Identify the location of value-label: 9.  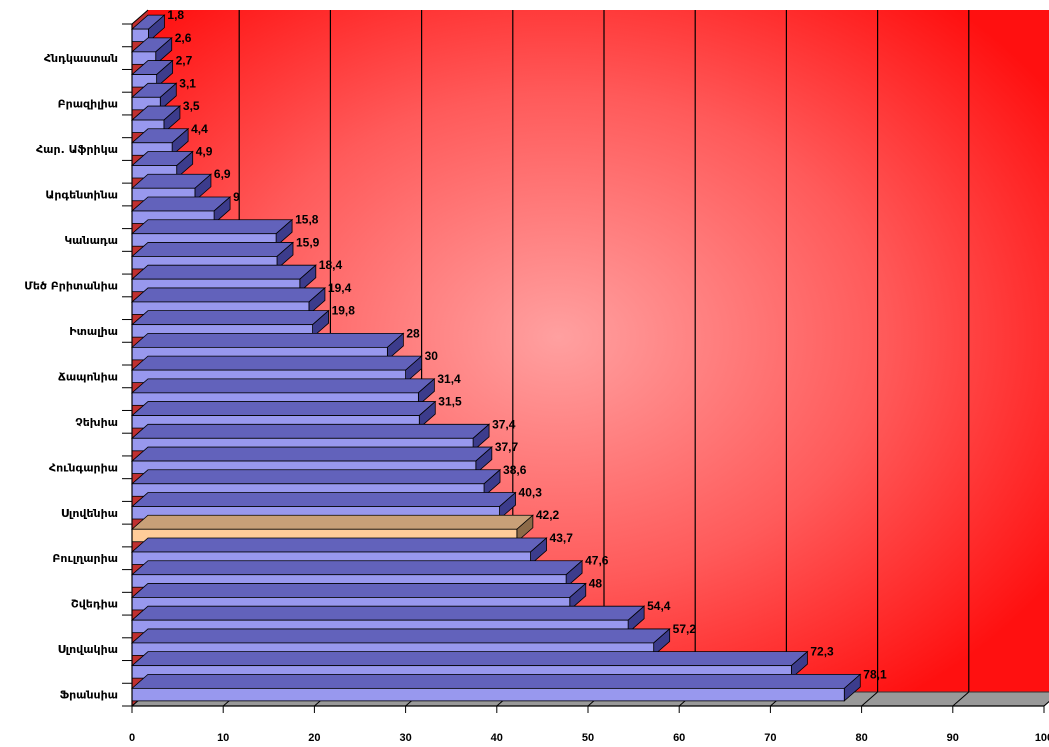
(236, 197).